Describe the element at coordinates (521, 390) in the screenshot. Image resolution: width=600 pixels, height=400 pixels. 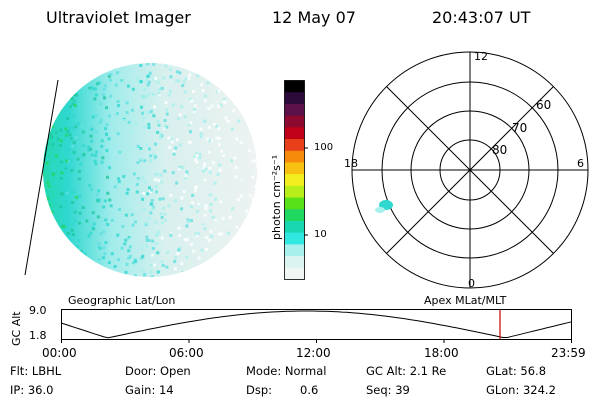
I see `glon-info: GLon: 324.2` at that location.